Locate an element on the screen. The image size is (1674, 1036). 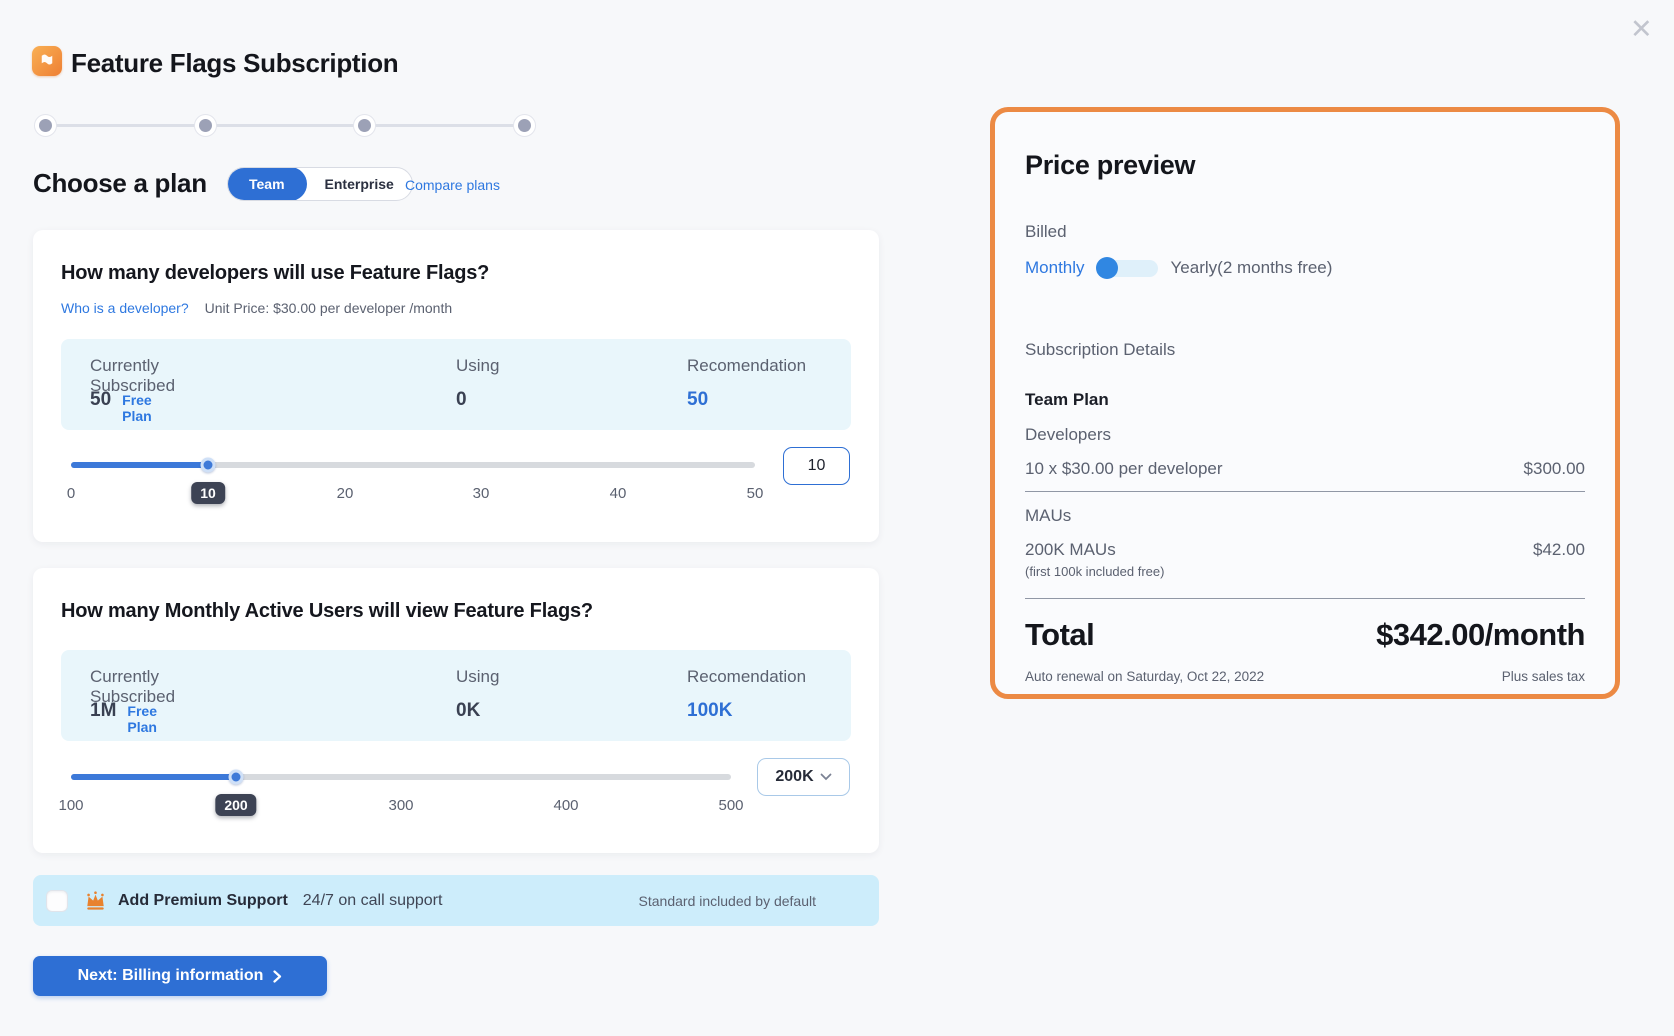
developers-slider-handle is located at coordinates (208, 465).